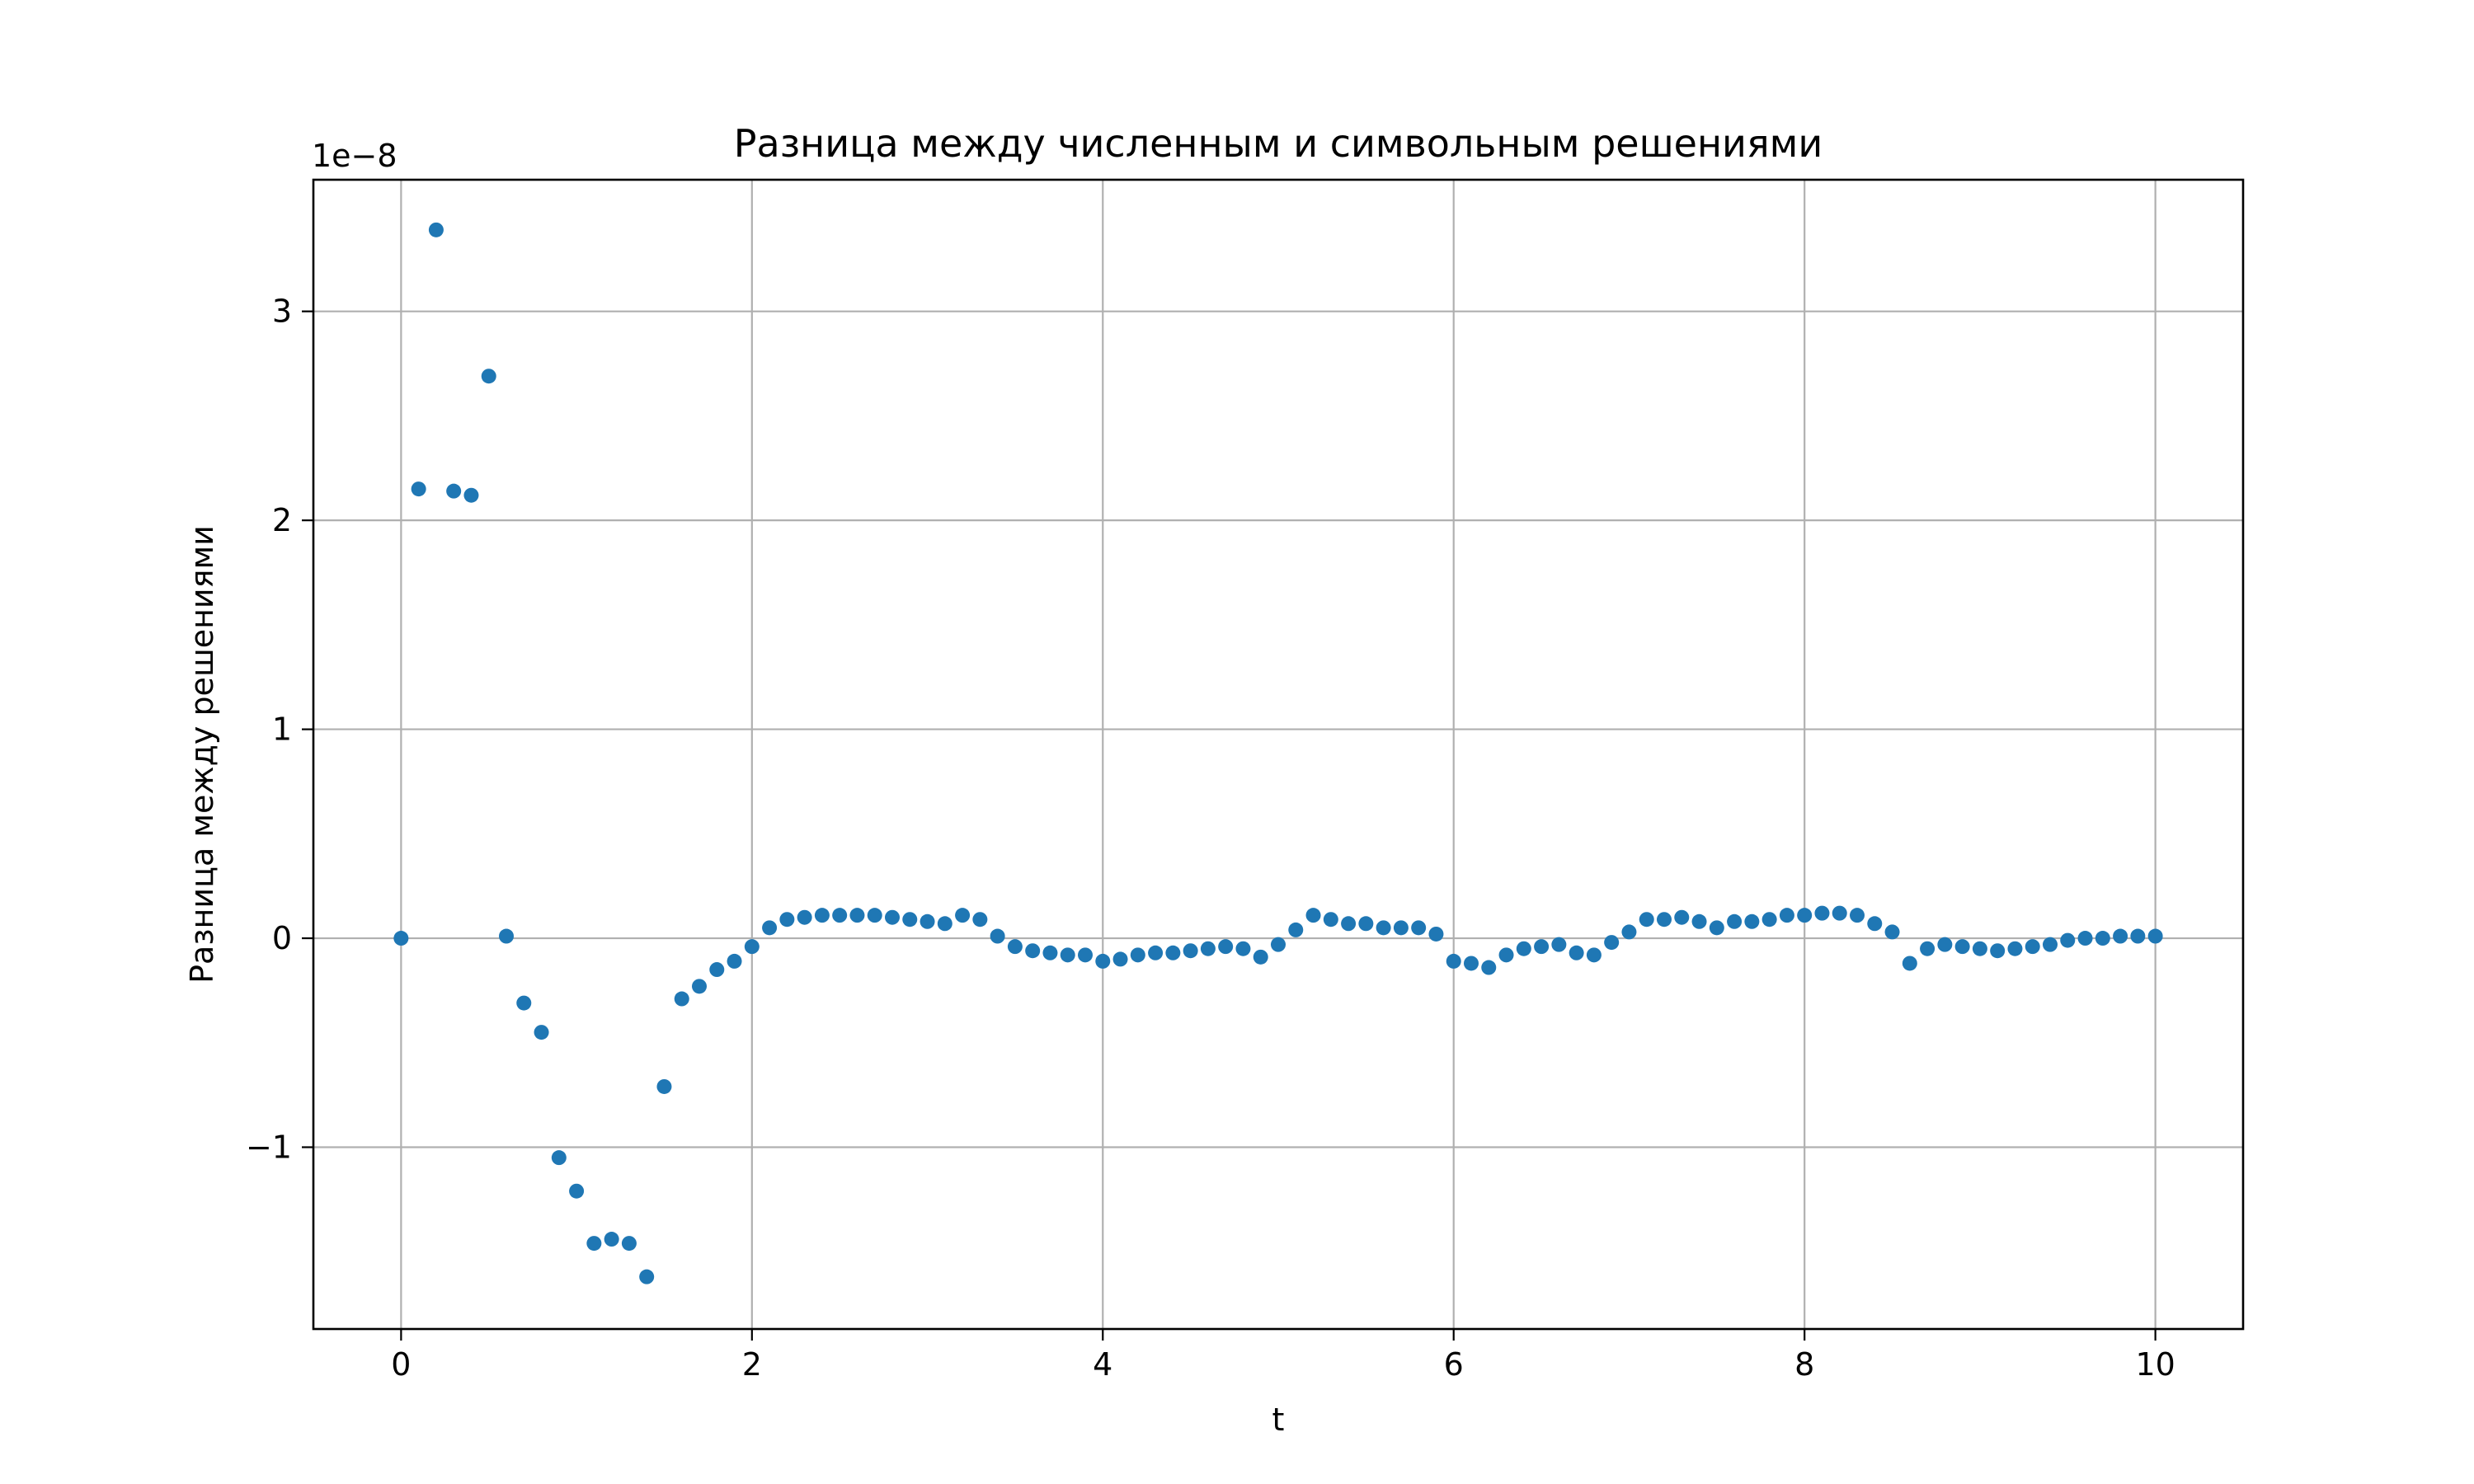 The height and width of the screenshot is (1484, 2474). What do you see at coordinates (282, 520) in the screenshot?
I see `y-tick-label: 2` at bounding box center [282, 520].